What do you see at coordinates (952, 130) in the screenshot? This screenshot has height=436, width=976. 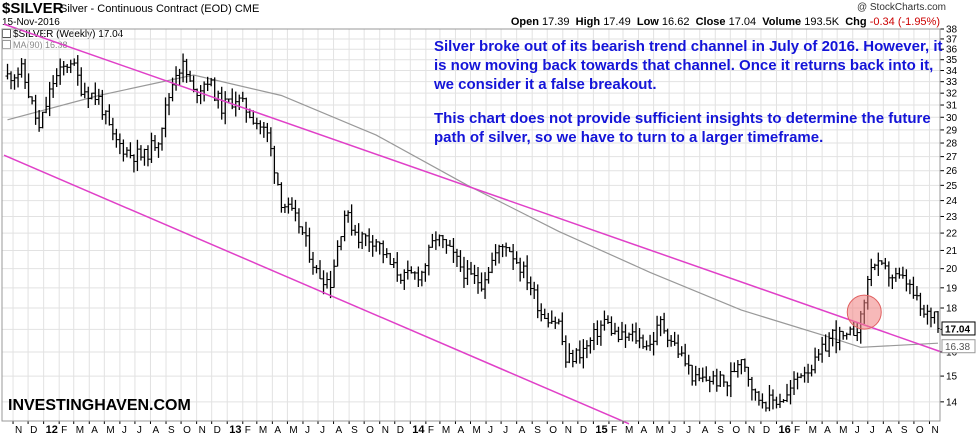 I see `y-tick-label: 29` at bounding box center [952, 130].